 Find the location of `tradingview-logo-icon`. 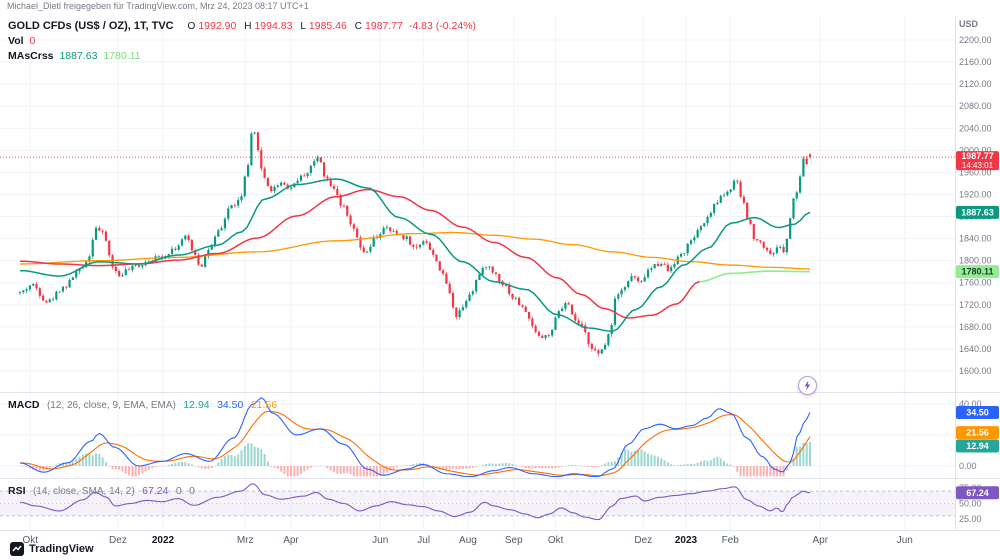

tradingview-logo-icon is located at coordinates (17, 549).